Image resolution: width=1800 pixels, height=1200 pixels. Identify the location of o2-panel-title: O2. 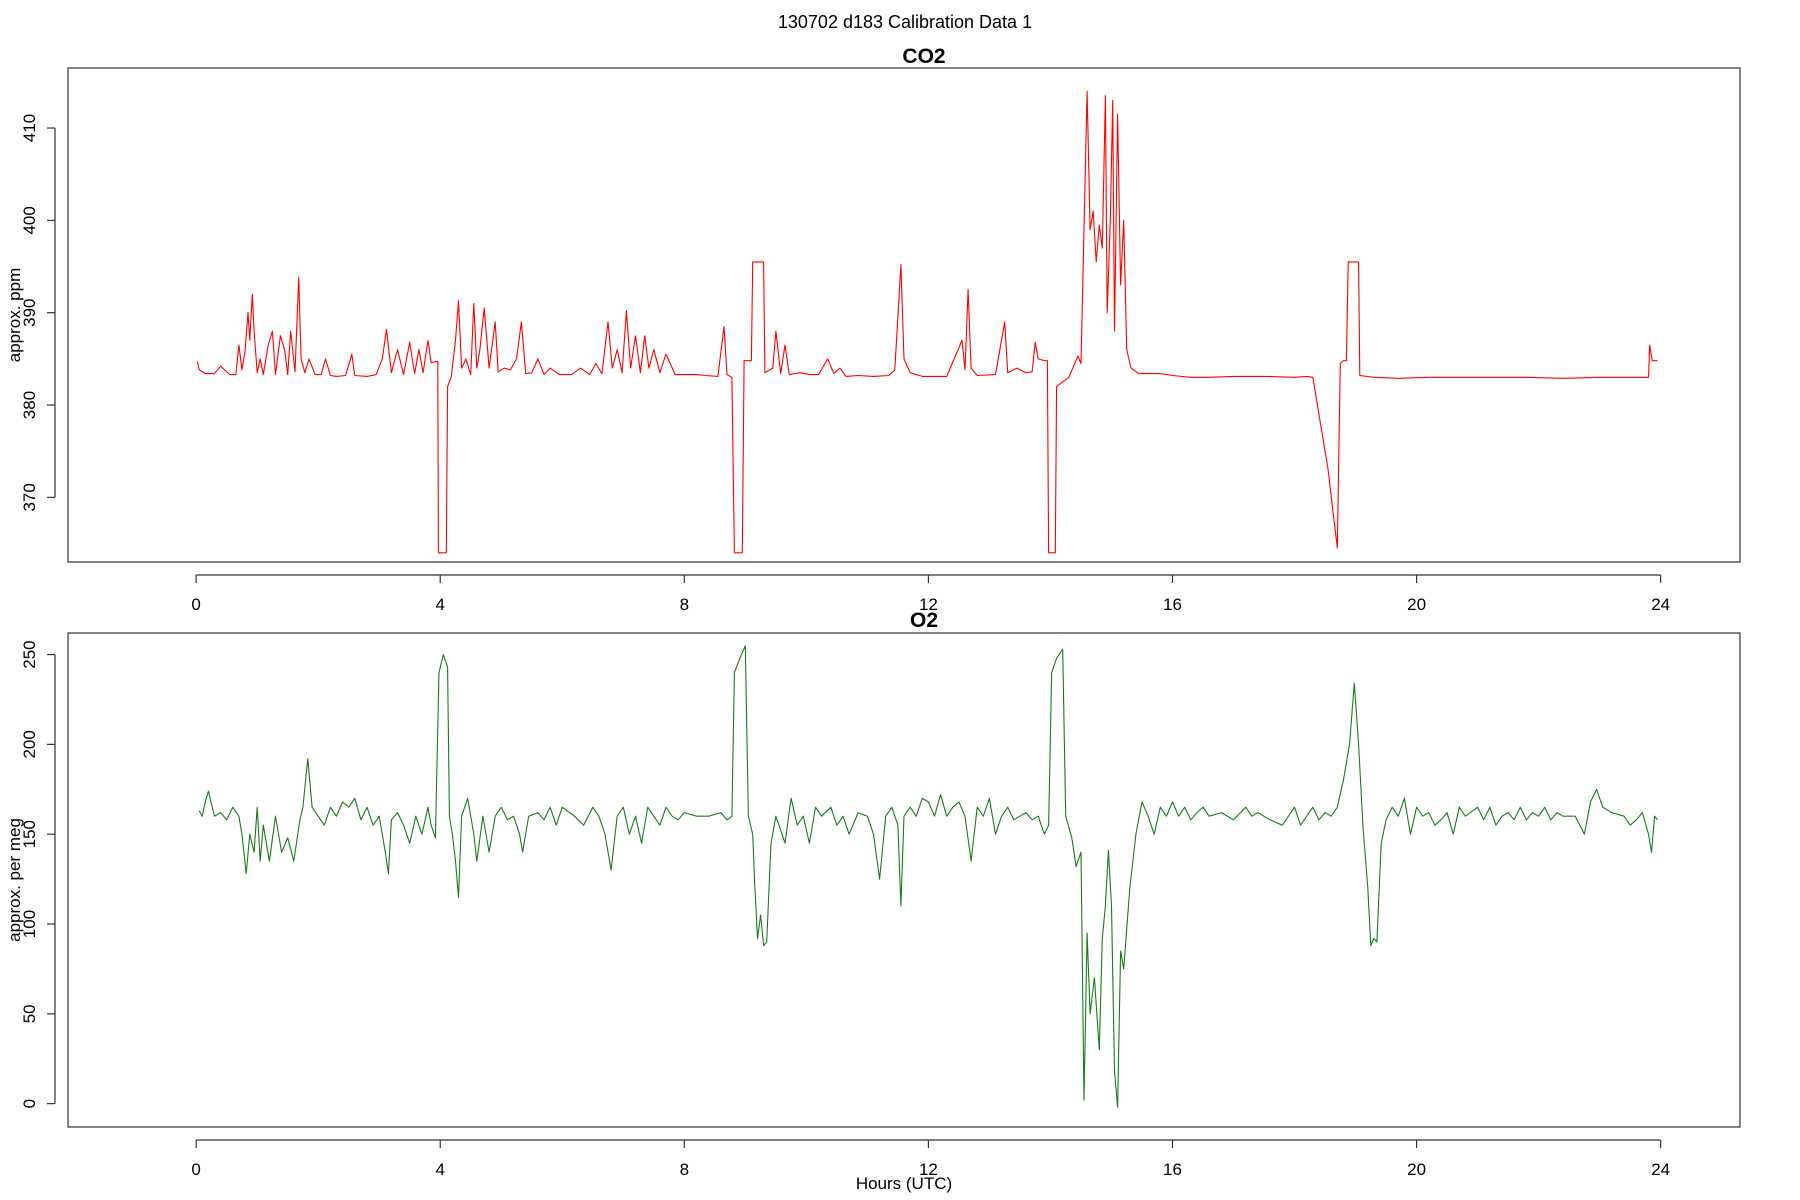
(924, 620).